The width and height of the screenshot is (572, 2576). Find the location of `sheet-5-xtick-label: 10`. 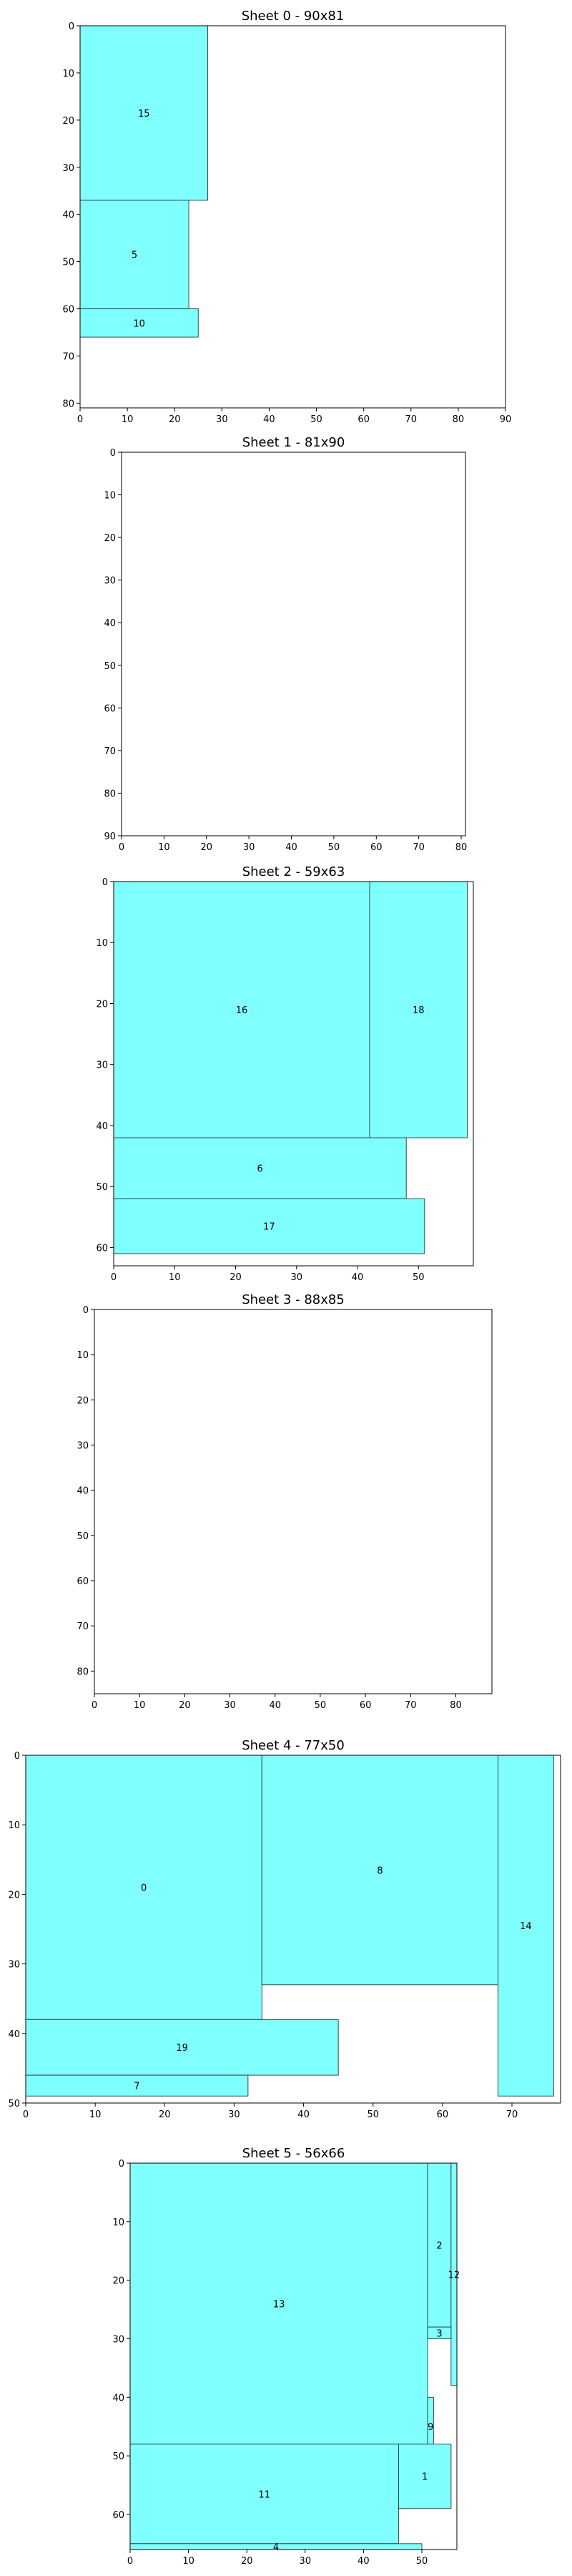

sheet-5-xtick-label: 10 is located at coordinates (188, 2561).